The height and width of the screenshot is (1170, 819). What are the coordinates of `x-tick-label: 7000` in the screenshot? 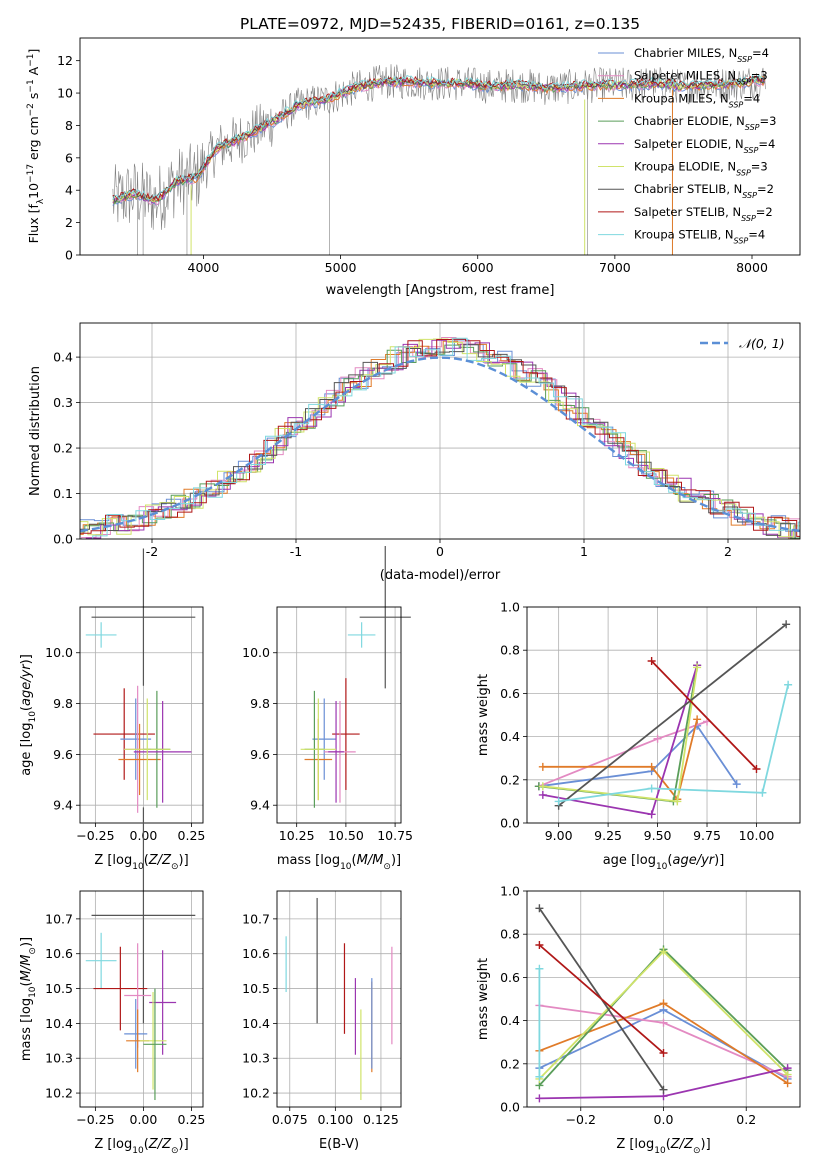 It's located at (615, 267).